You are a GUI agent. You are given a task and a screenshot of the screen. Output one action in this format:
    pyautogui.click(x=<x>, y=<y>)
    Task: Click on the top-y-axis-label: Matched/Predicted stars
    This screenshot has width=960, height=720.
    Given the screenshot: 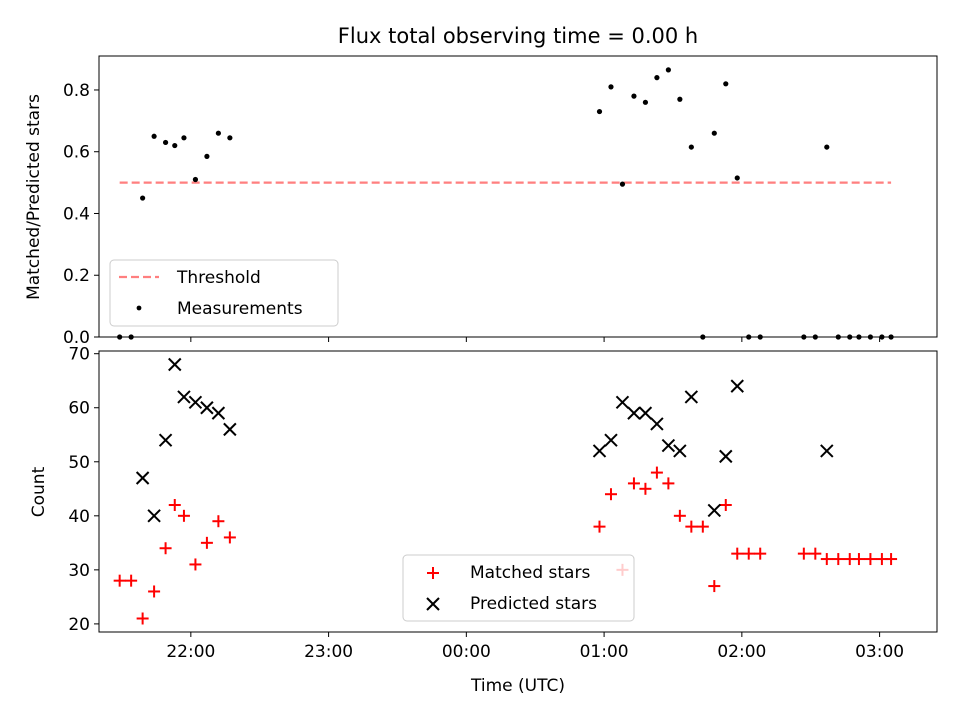 What is the action you would take?
    pyautogui.click(x=34, y=197)
    